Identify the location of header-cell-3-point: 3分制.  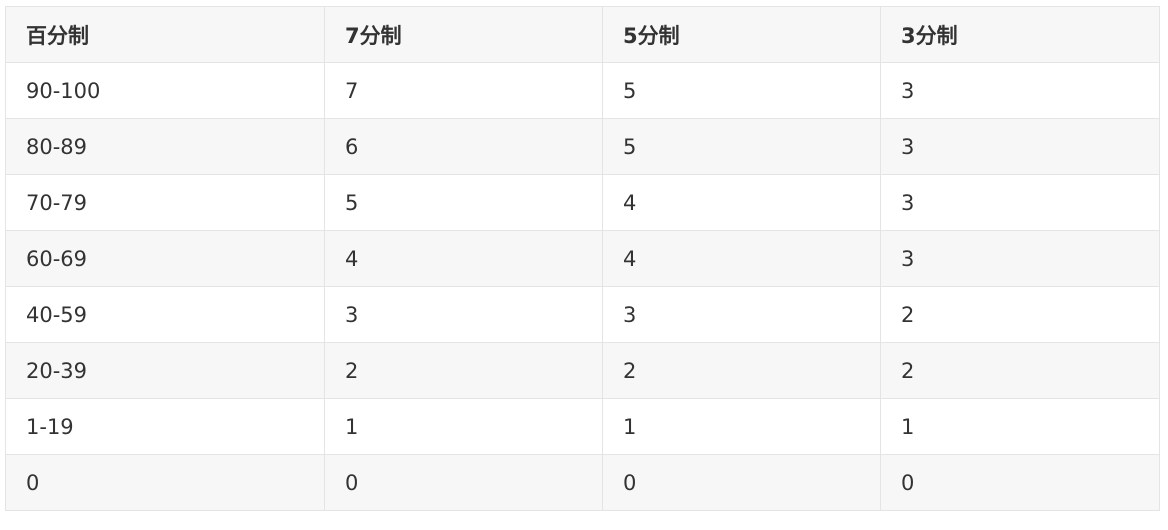
(1020, 34).